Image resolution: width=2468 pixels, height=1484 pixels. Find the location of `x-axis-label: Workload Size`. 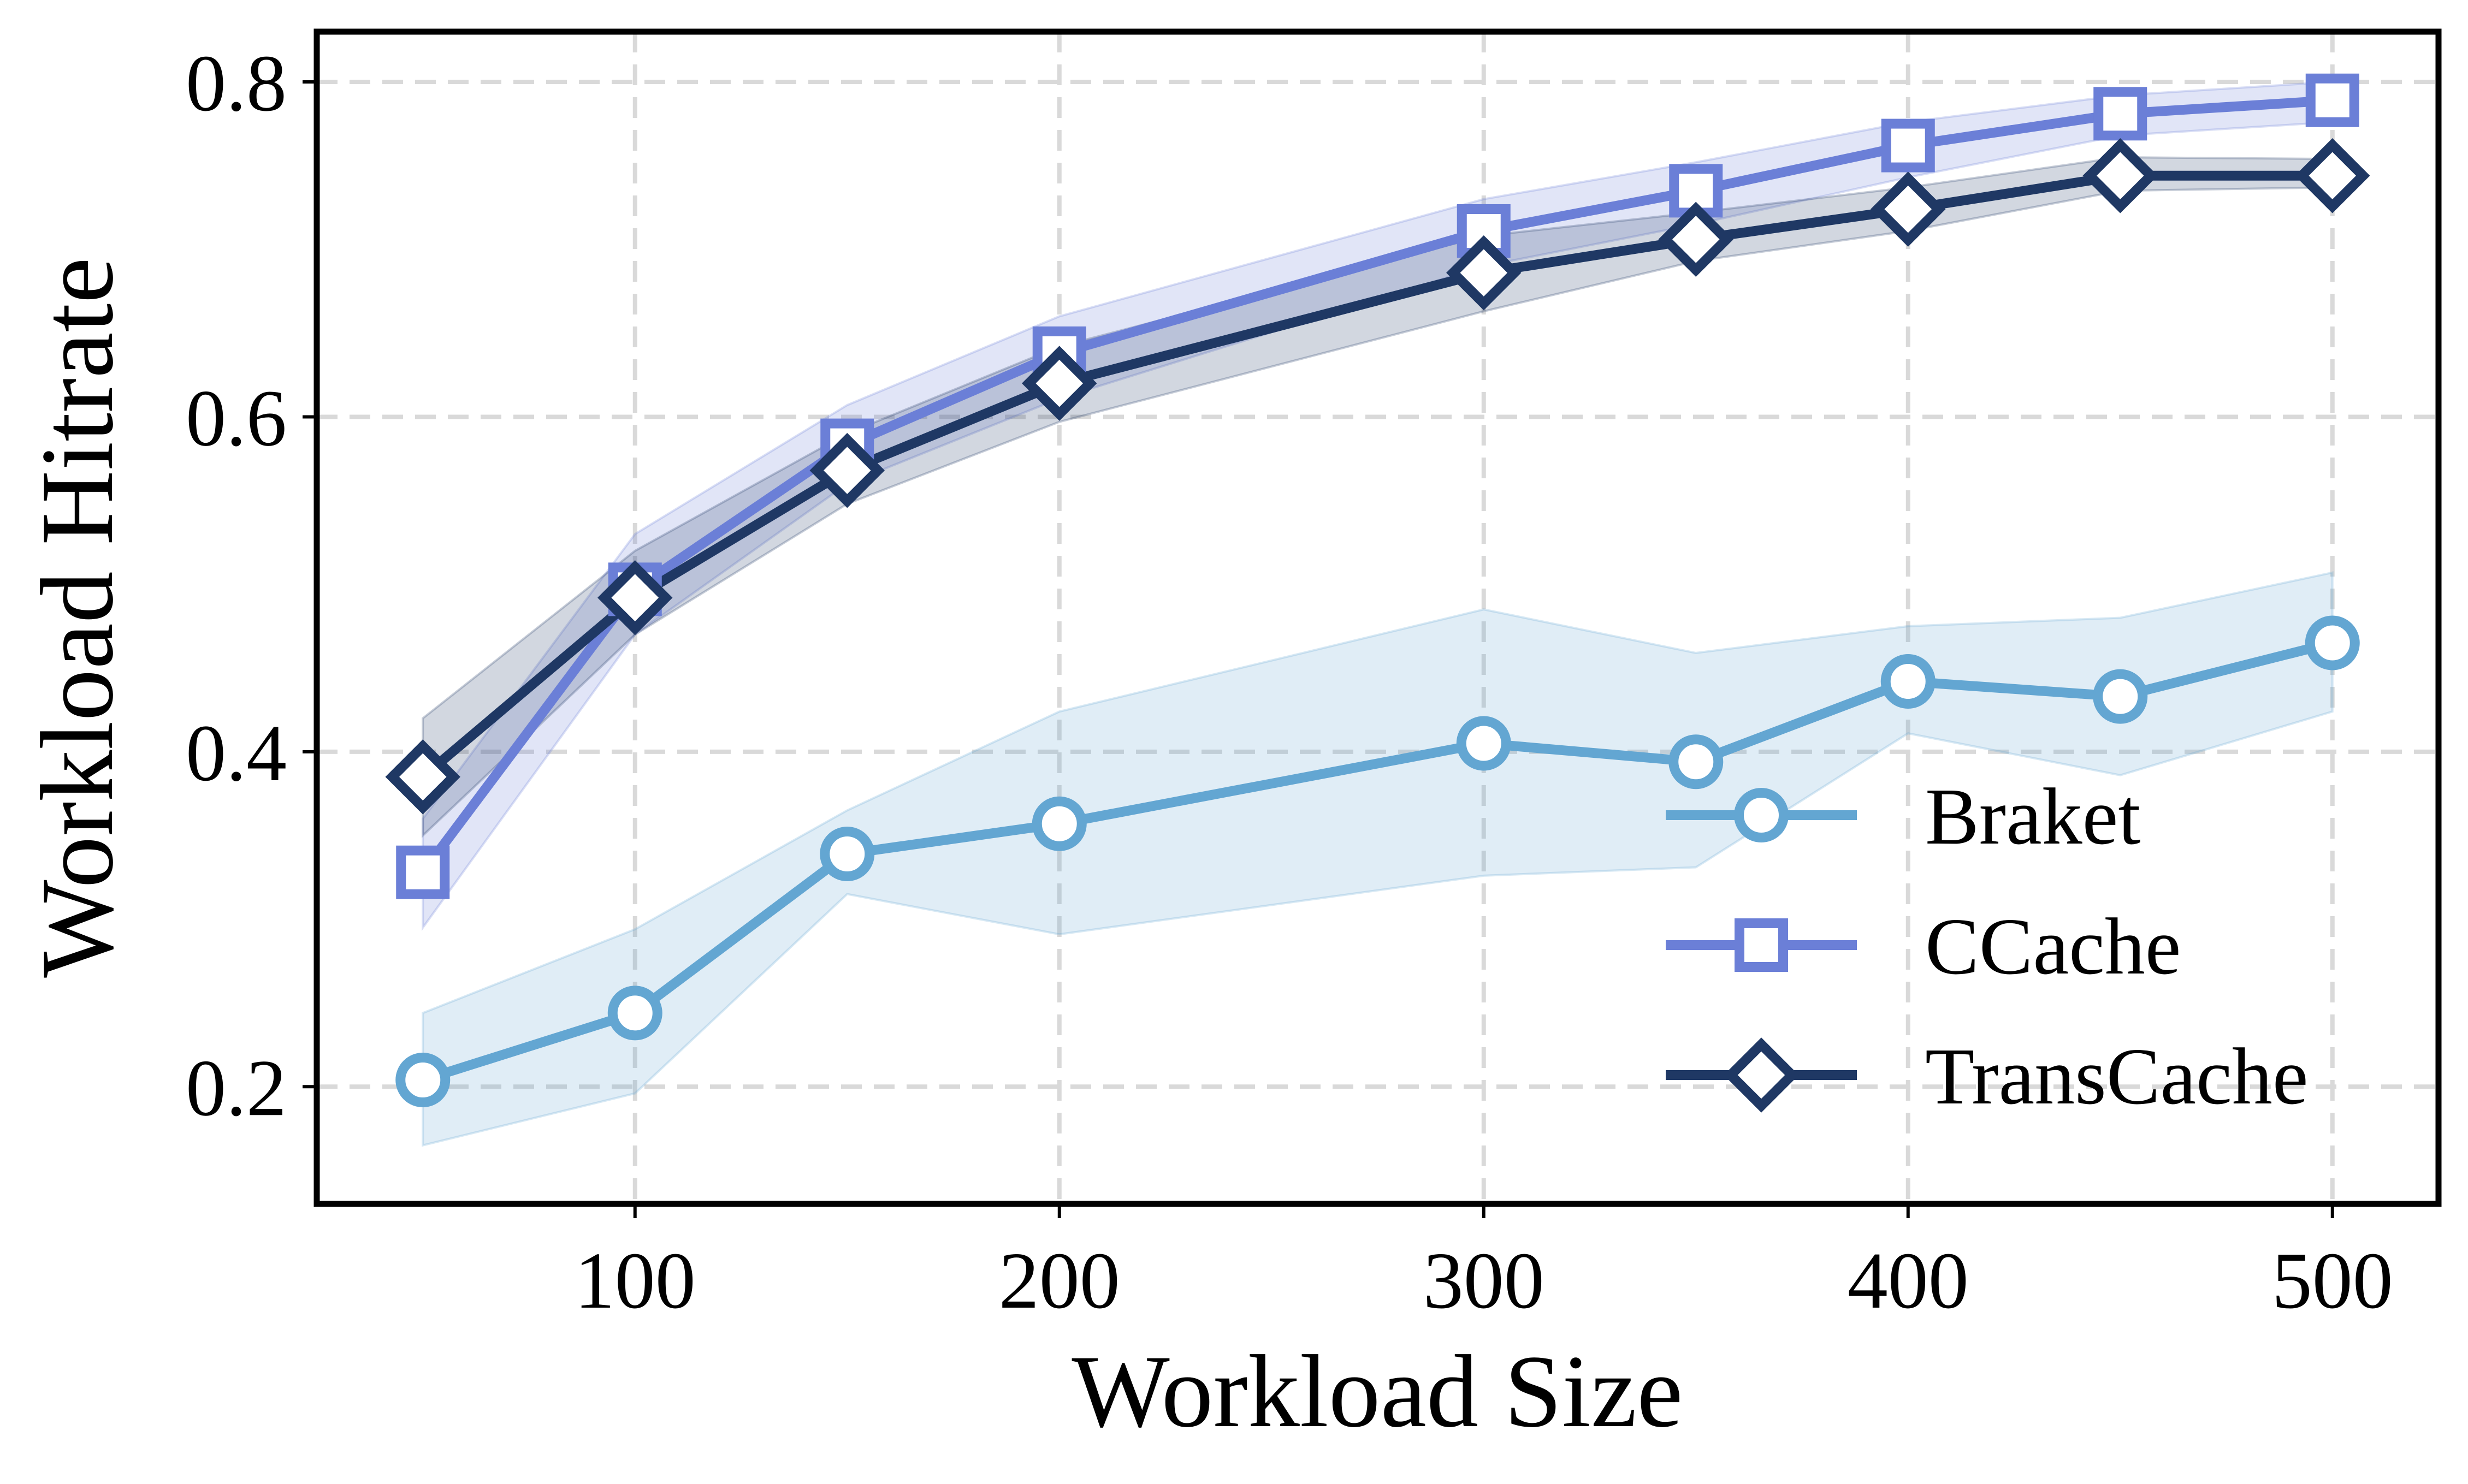

x-axis-label: Workload Size is located at coordinates (1377, 1391).